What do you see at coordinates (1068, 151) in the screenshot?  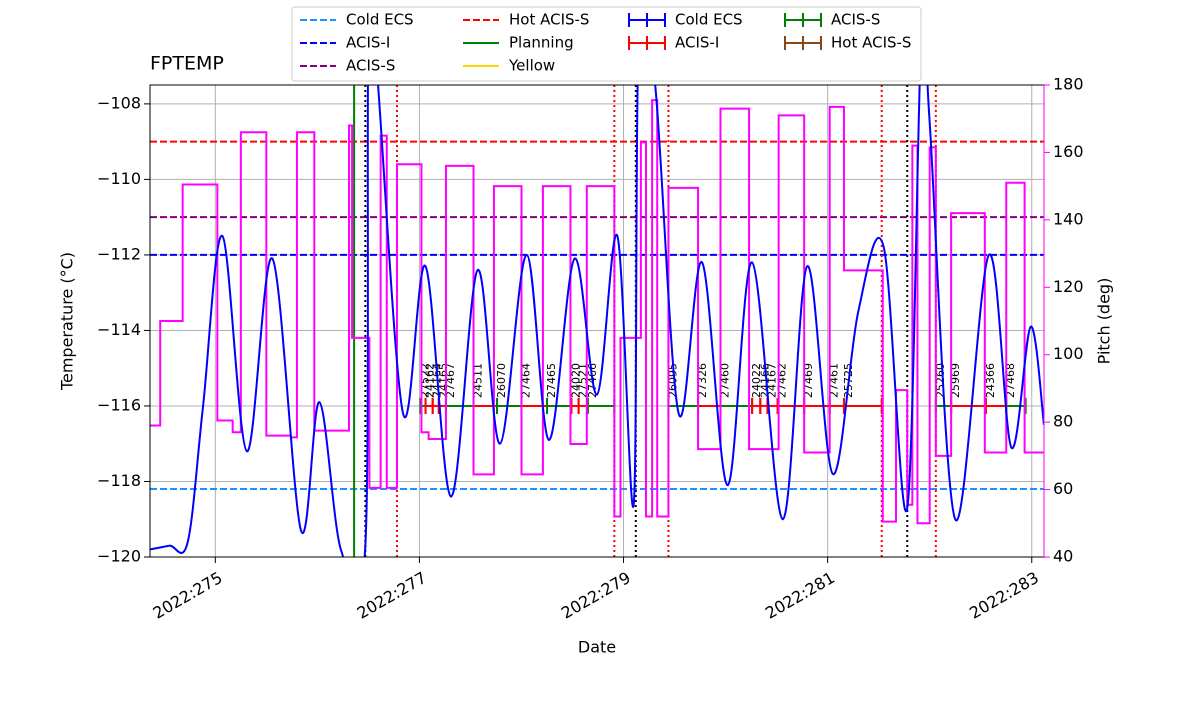 I see `y2-tick-label: 160` at bounding box center [1068, 151].